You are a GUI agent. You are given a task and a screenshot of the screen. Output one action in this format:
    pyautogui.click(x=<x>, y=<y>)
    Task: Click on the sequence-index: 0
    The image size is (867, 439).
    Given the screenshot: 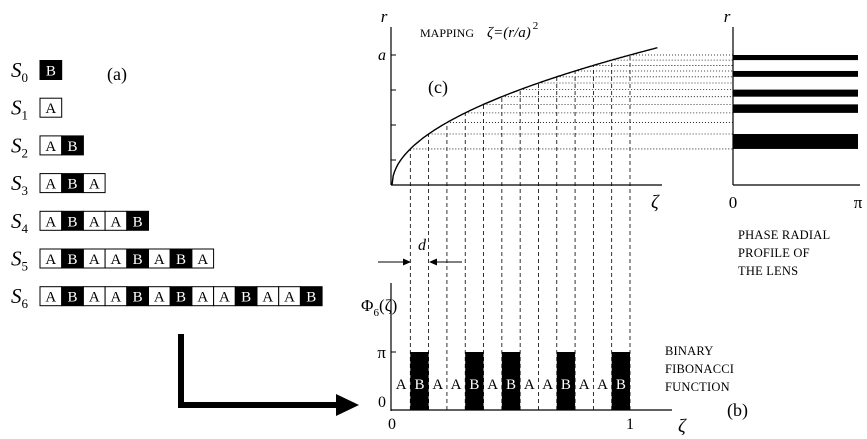 What is the action you would take?
    pyautogui.click(x=25, y=77)
    